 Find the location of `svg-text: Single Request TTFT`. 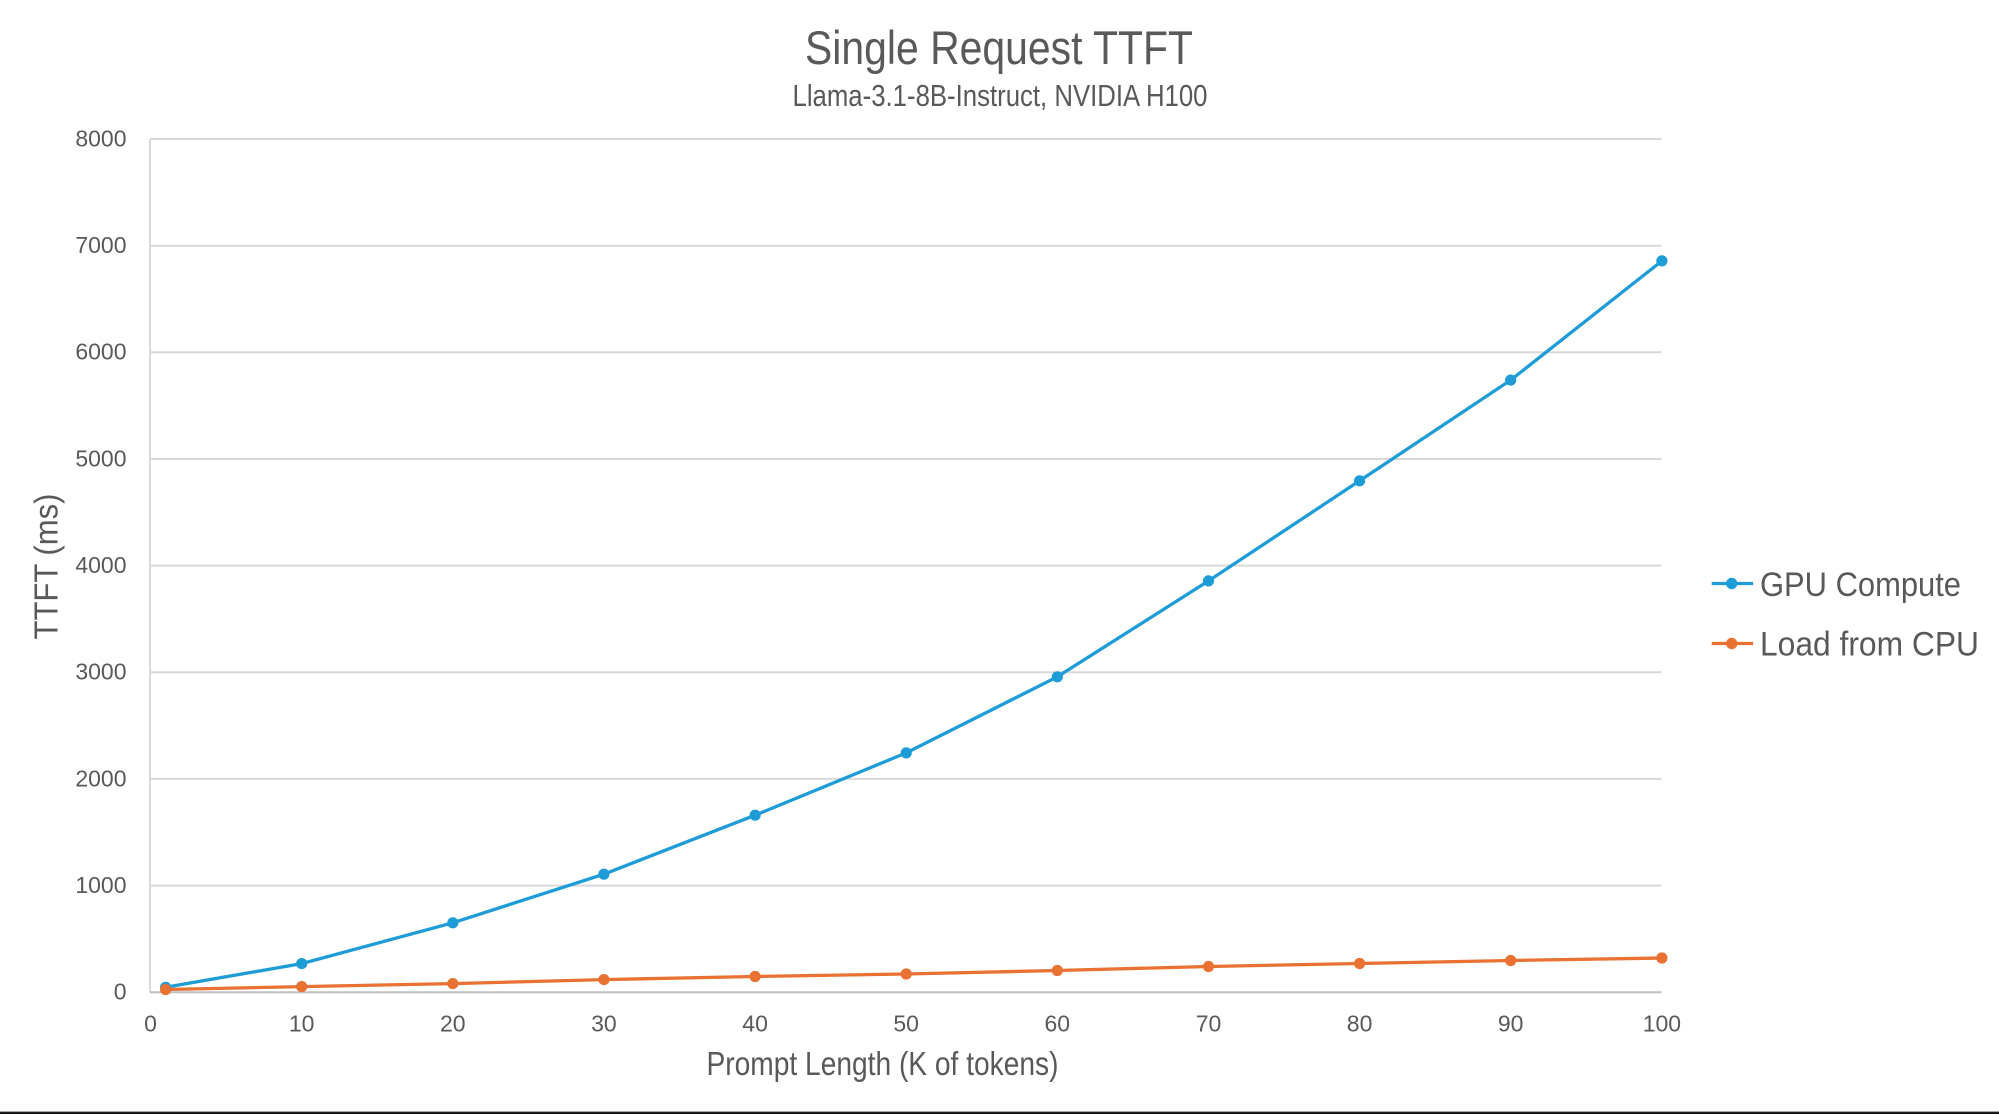

svg-text: Single Request TTFT is located at coordinates (999, 47).